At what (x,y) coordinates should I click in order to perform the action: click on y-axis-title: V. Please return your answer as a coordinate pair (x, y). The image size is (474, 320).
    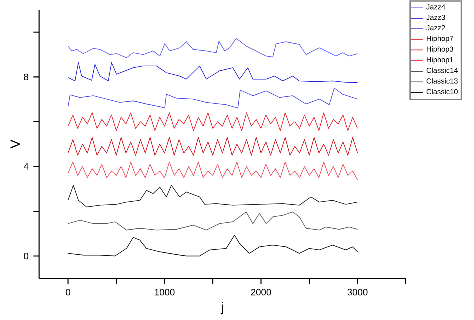
    Looking at the image, I should click on (15, 144).